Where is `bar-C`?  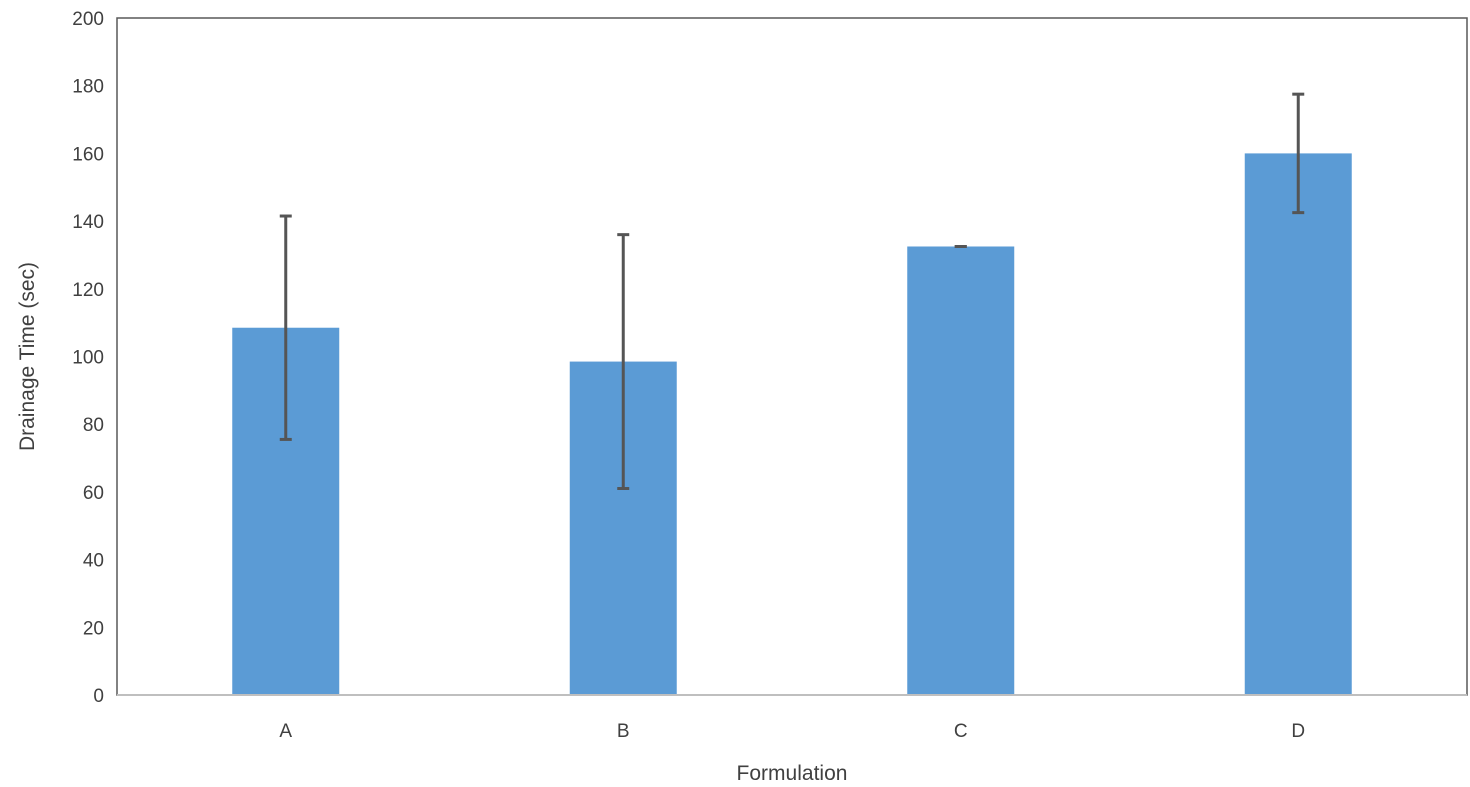
bar-C is located at coordinates (961, 471).